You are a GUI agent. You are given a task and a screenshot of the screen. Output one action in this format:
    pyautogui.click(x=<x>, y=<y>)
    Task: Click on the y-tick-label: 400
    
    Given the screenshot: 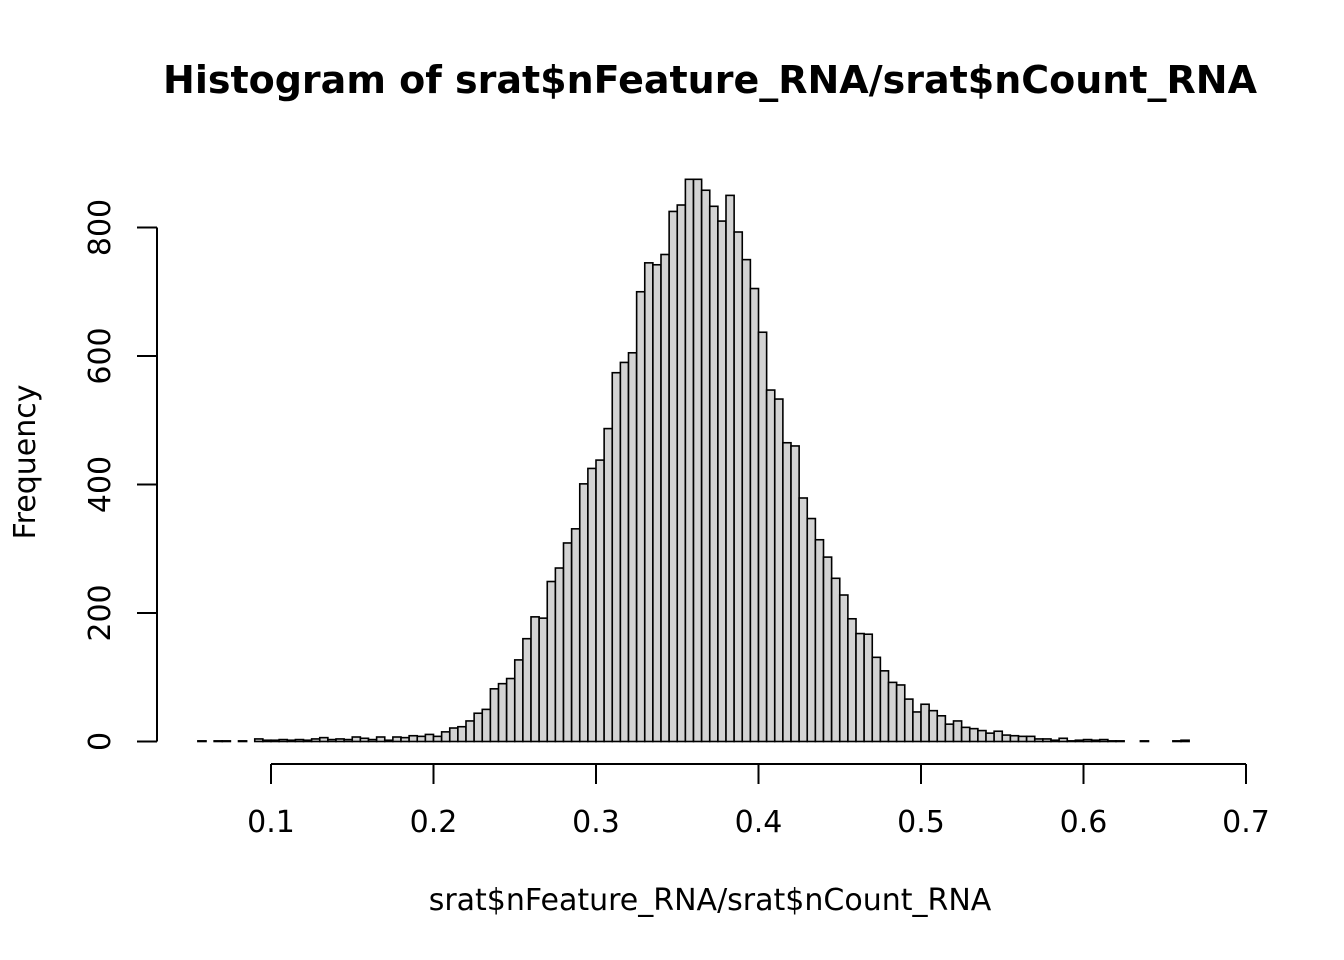 What is the action you would take?
    pyautogui.click(x=100, y=484)
    